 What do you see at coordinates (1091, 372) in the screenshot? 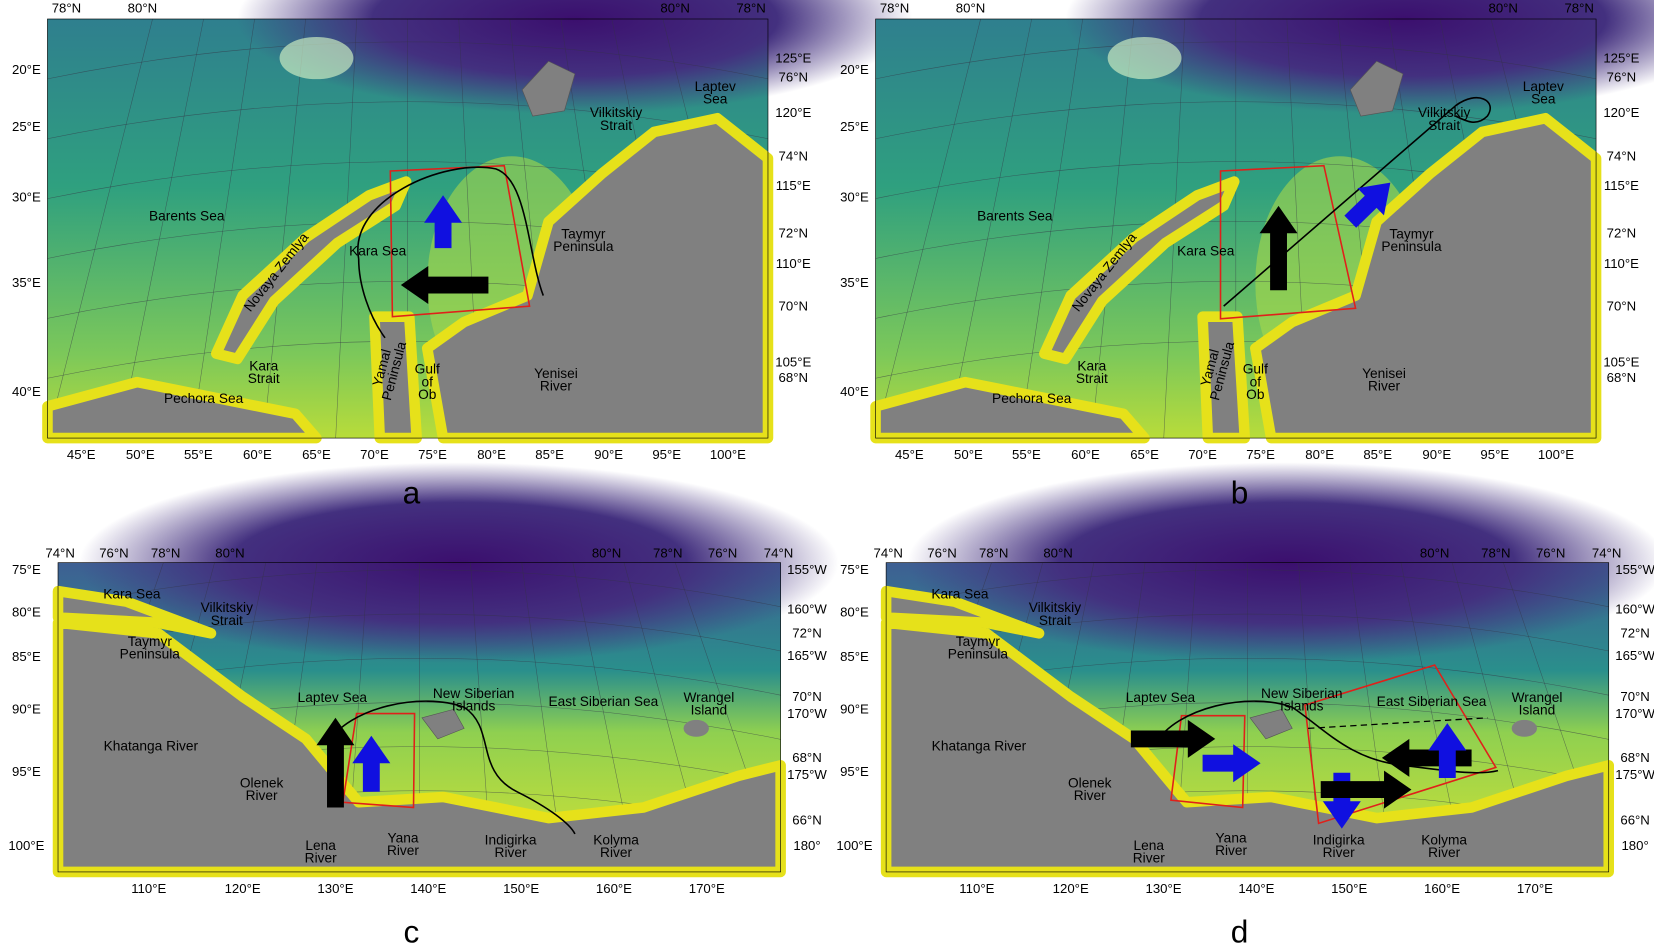
I see `place-name: Kara Strait` at bounding box center [1091, 372].